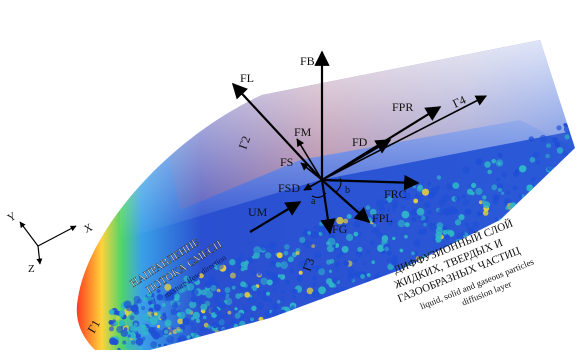 The width and height of the screenshot is (578, 353). Describe the element at coordinates (360, 142) in the screenshot. I see `label-fd: FD` at that location.